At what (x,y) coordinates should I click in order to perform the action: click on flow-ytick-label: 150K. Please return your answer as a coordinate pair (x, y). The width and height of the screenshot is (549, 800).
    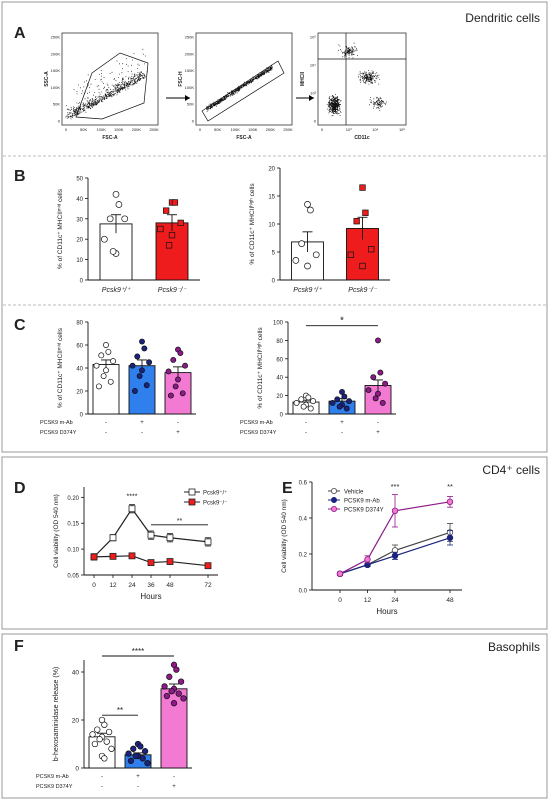
    Looking at the image, I should click on (190, 70).